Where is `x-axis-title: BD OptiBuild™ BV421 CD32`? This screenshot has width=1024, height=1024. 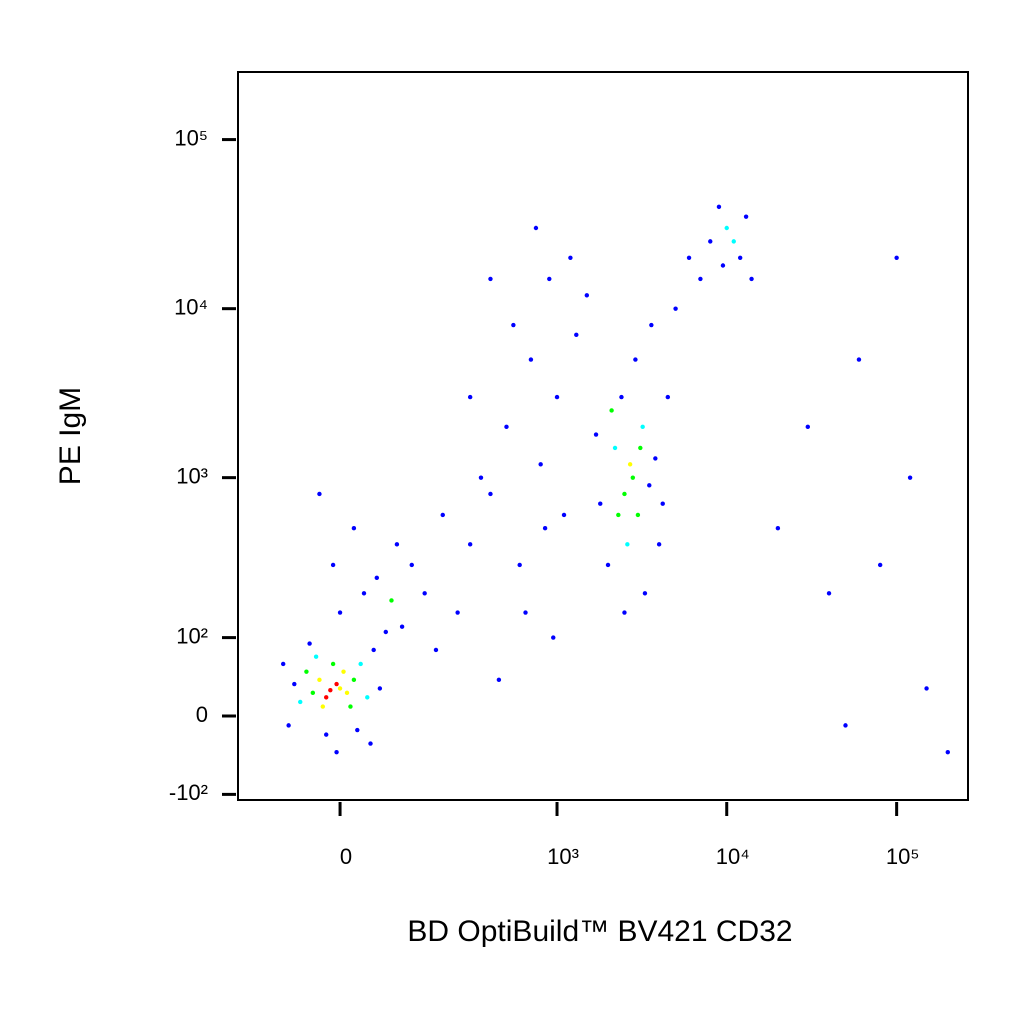
x-axis-title: BD OptiBuild™ BV421 CD32 is located at coordinates (599, 931).